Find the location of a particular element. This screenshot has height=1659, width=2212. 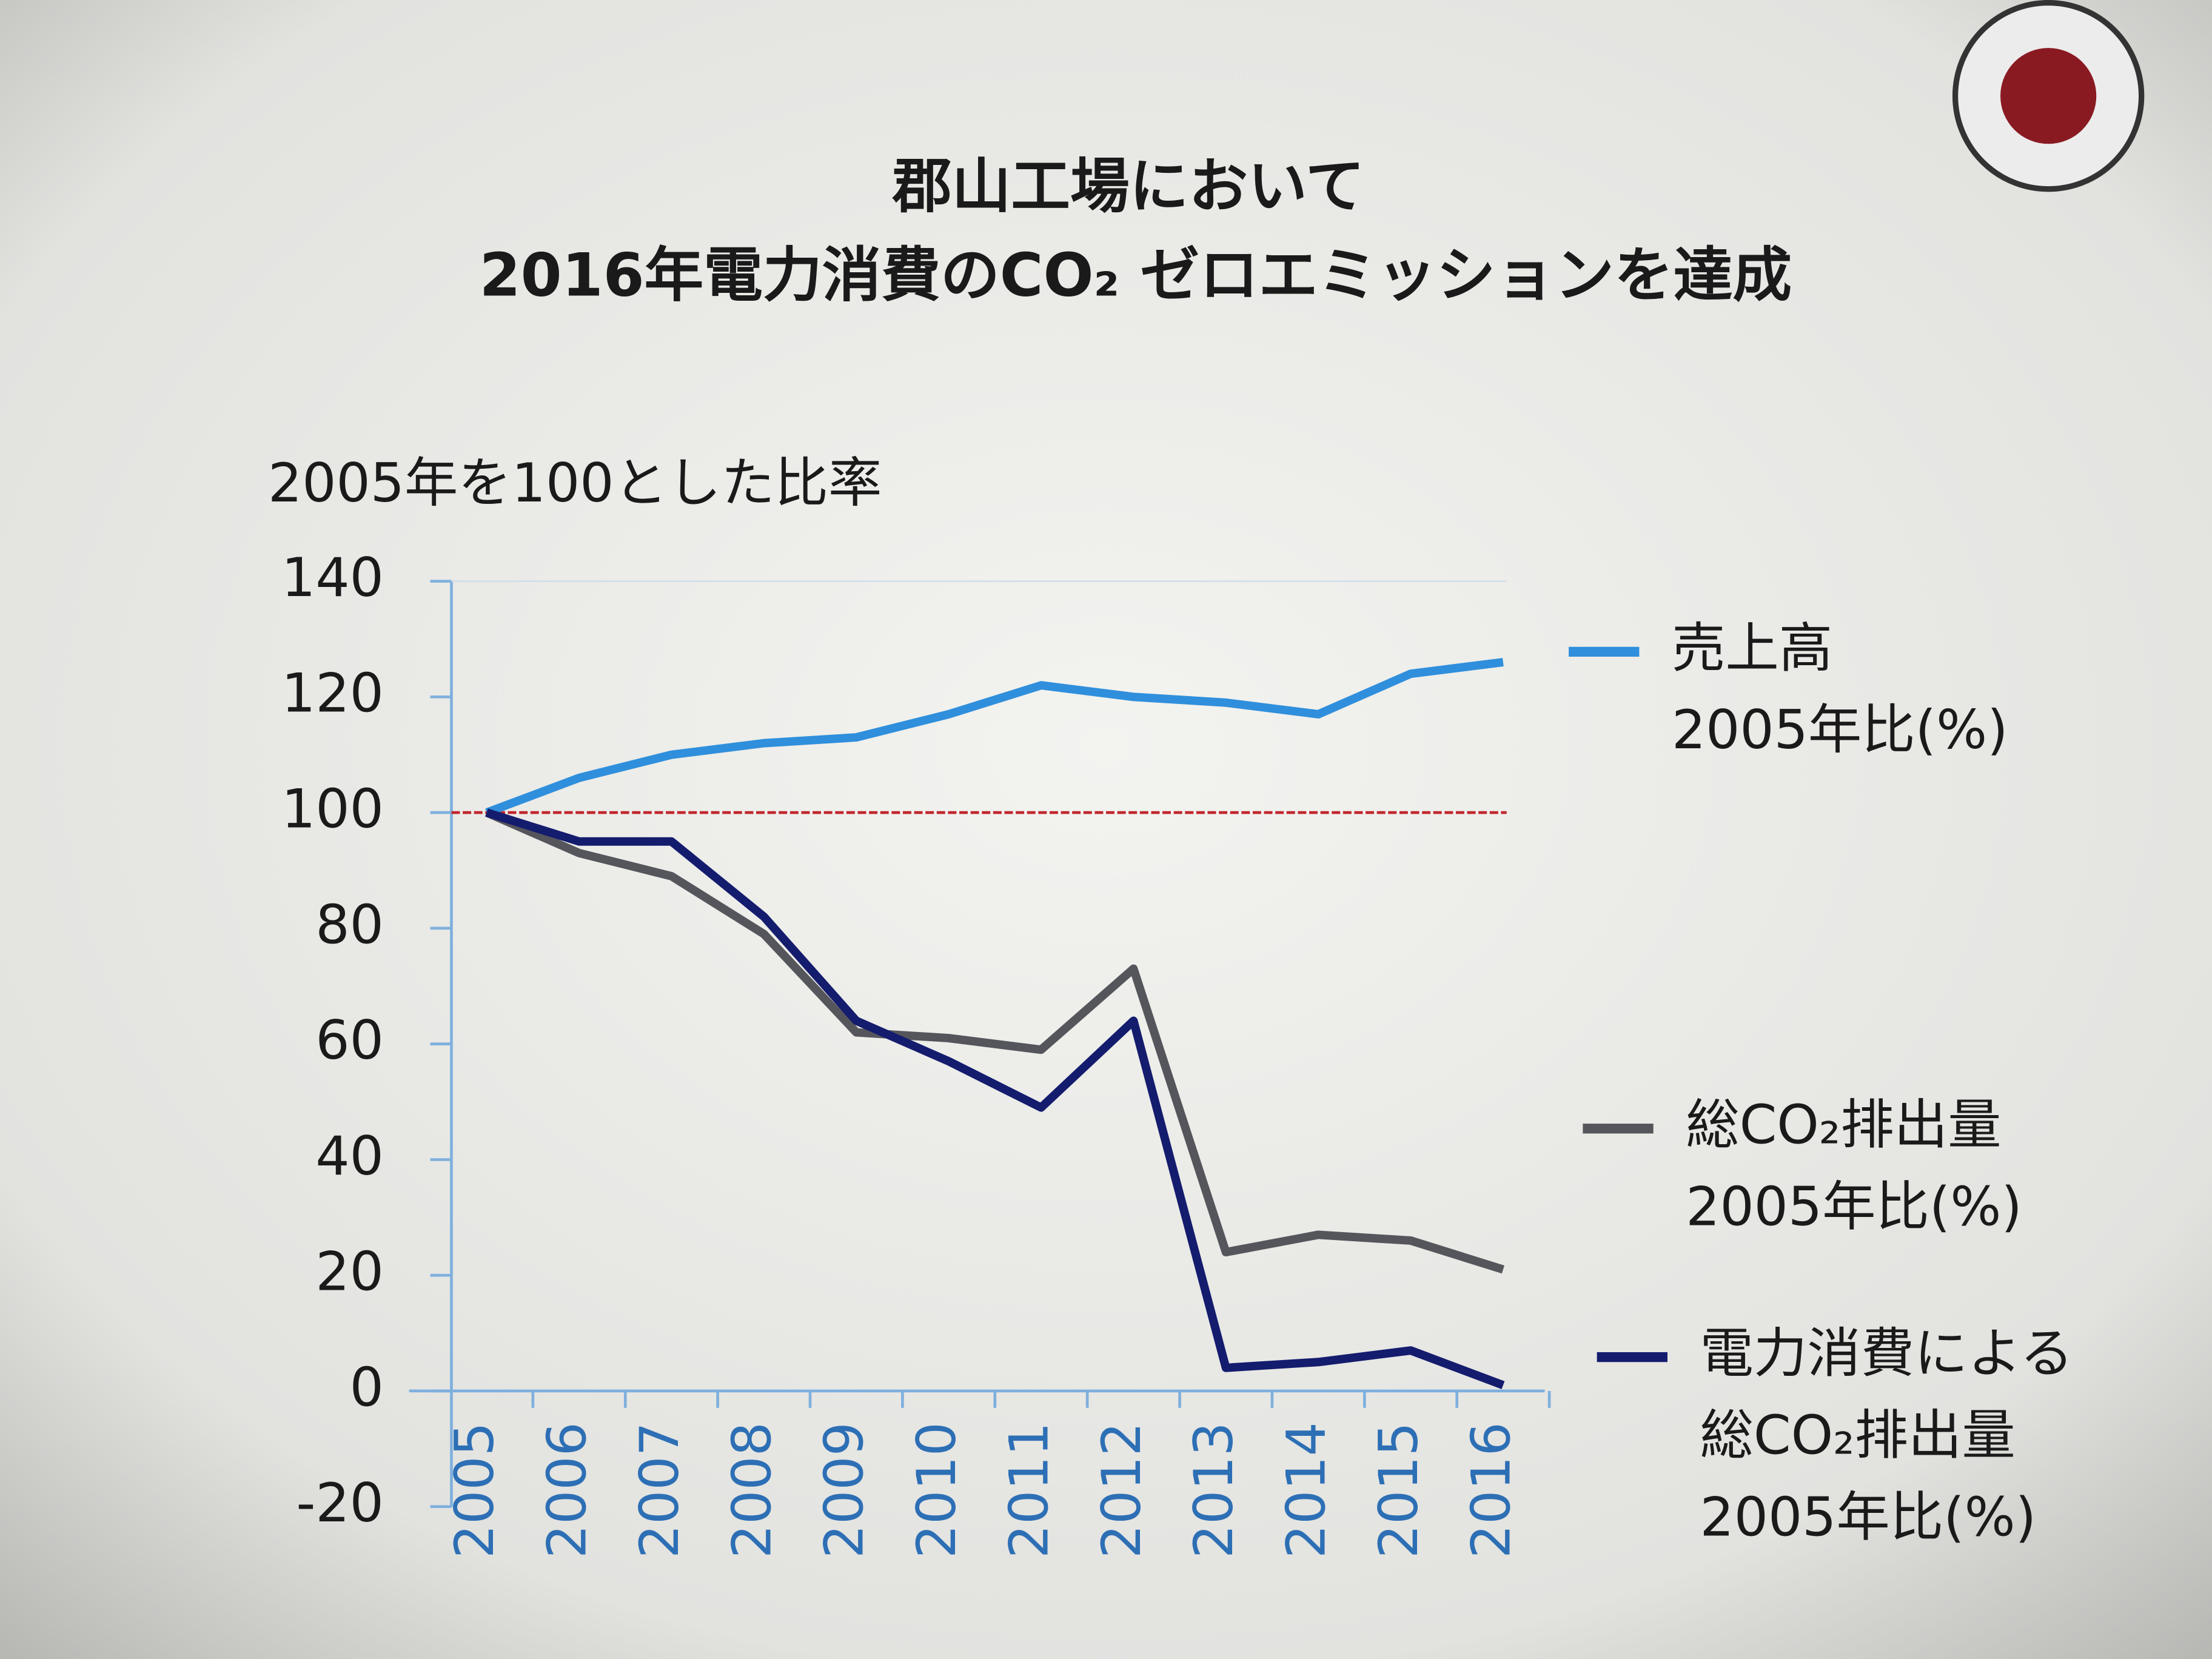

x-tick-label: 2007 is located at coordinates (659, 1490).